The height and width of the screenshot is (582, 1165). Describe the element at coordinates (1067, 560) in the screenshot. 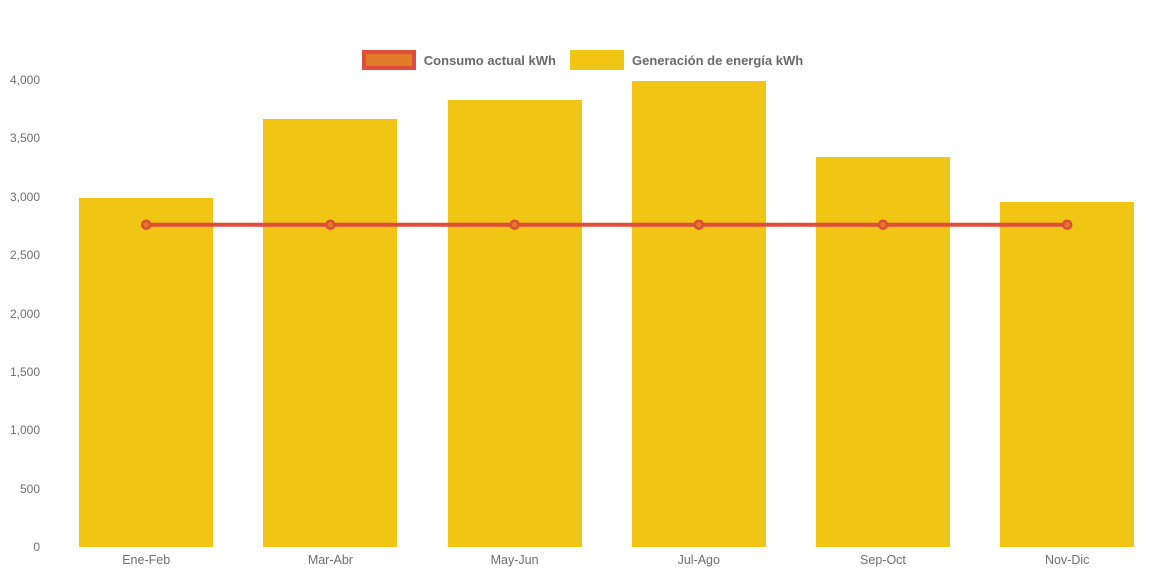

I see `x-axis-label-nov-dic: Nov-Dic` at that location.